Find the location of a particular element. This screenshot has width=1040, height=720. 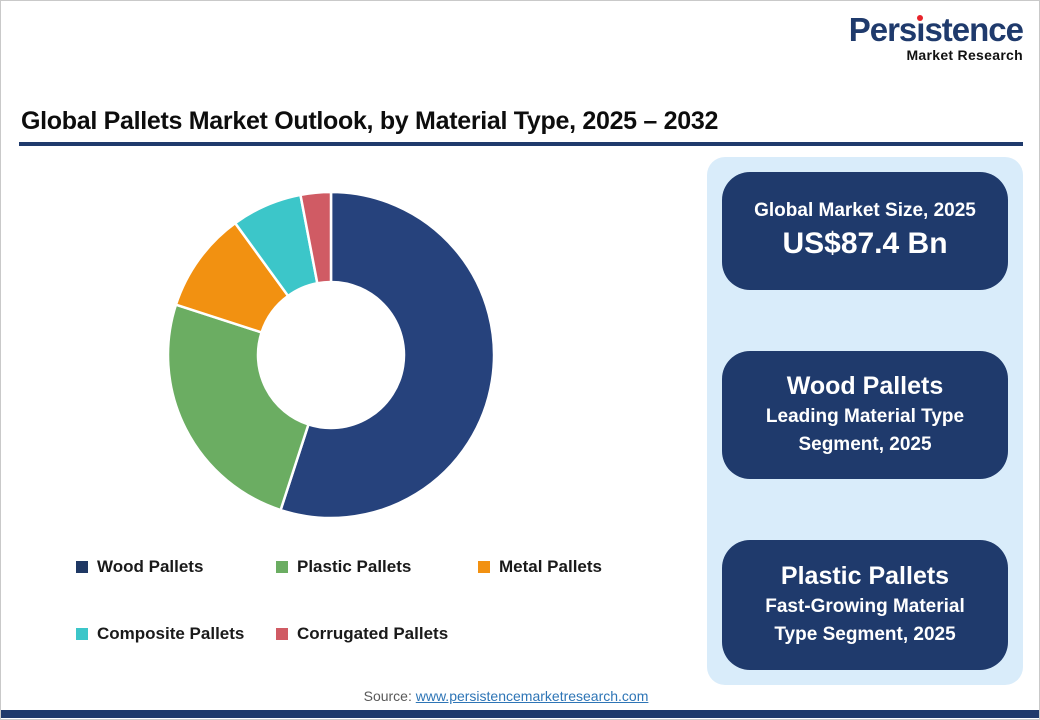

source-link: www.persistencemarketresearch.com is located at coordinates (532, 696).